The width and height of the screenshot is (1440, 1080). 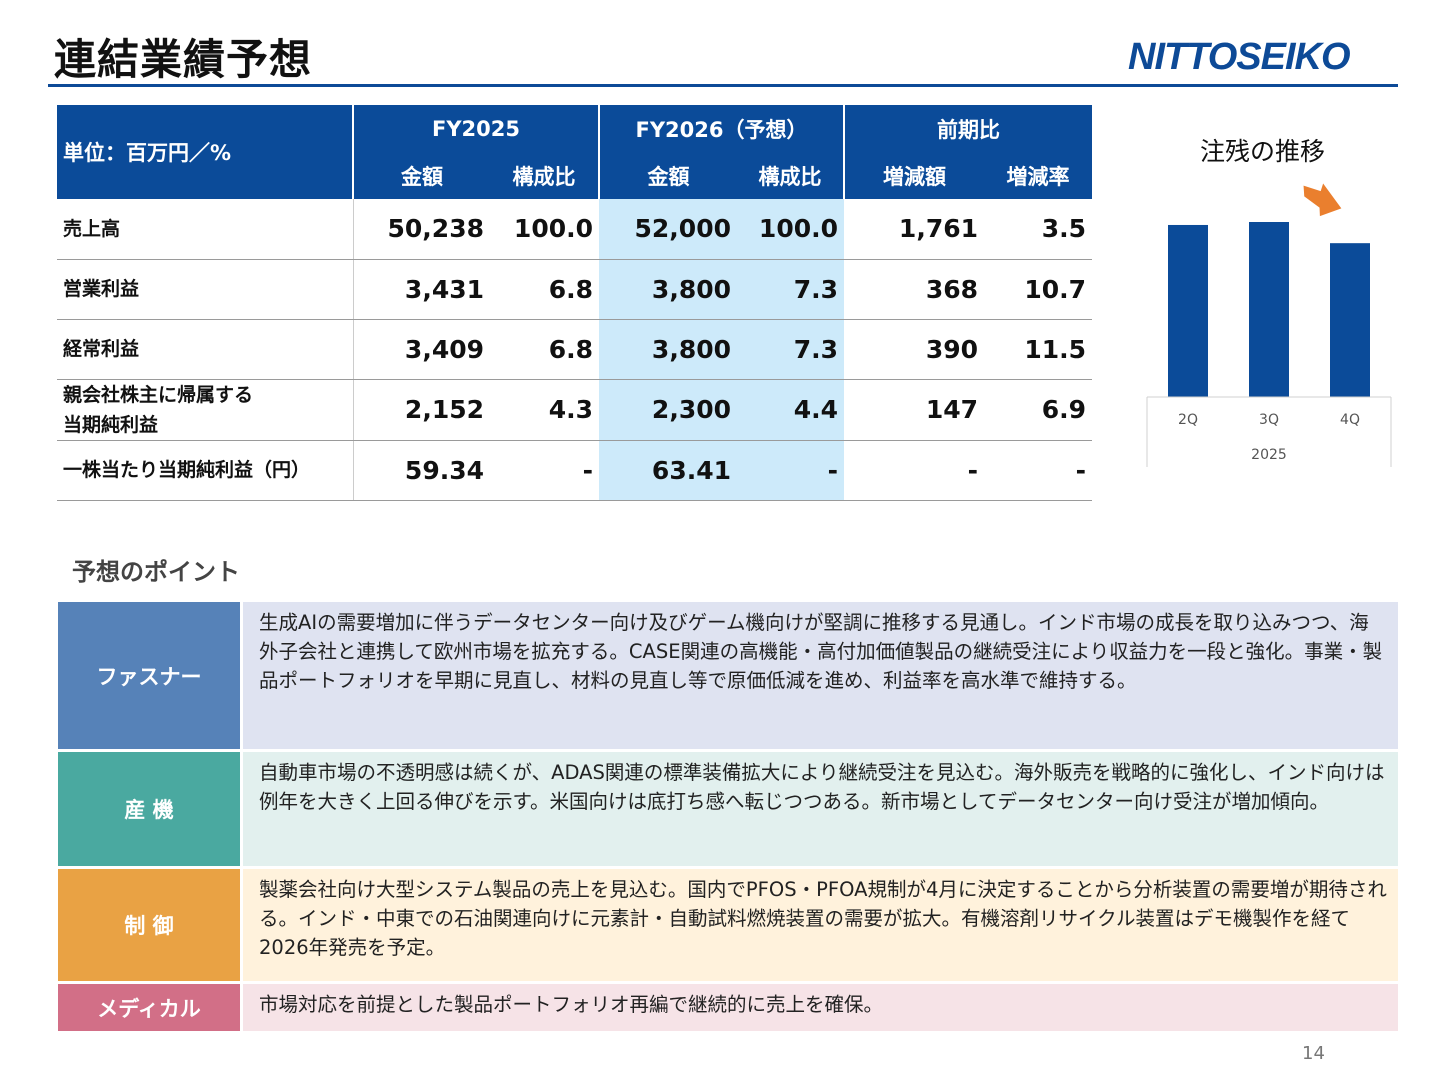 What do you see at coordinates (1038, 349) in the screenshot?
I see `cell-value: 11.5` at bounding box center [1038, 349].